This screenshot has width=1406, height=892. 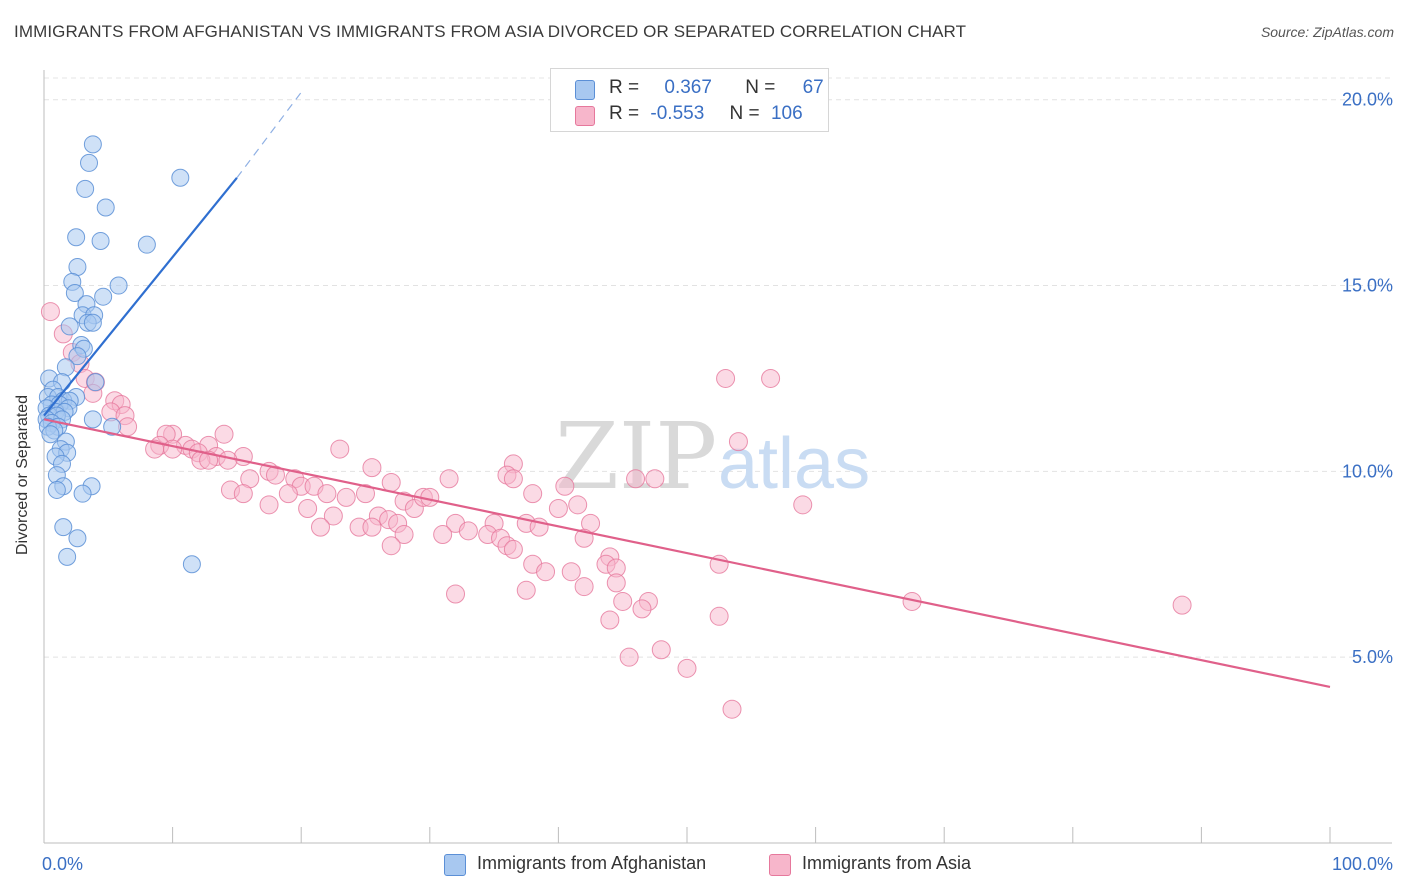 I want to click on y-tick-label: 10.0%, so click(x=1367, y=471).